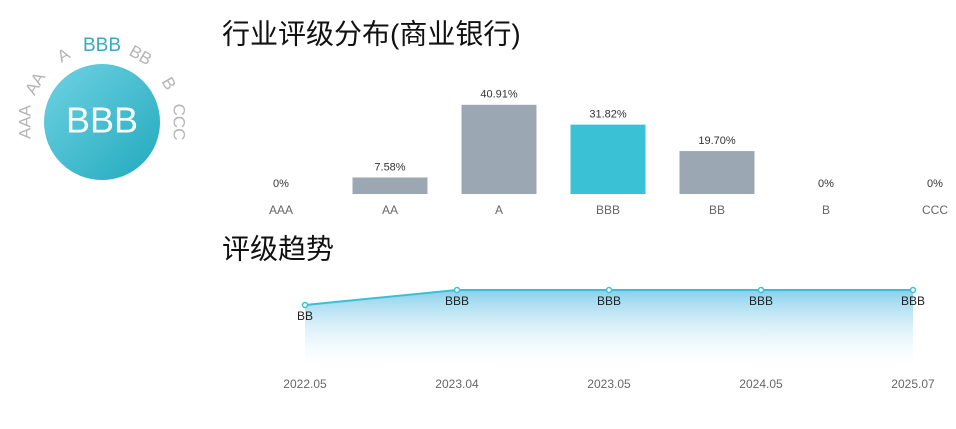  I want to click on x-tick-label: AA, so click(390, 210).